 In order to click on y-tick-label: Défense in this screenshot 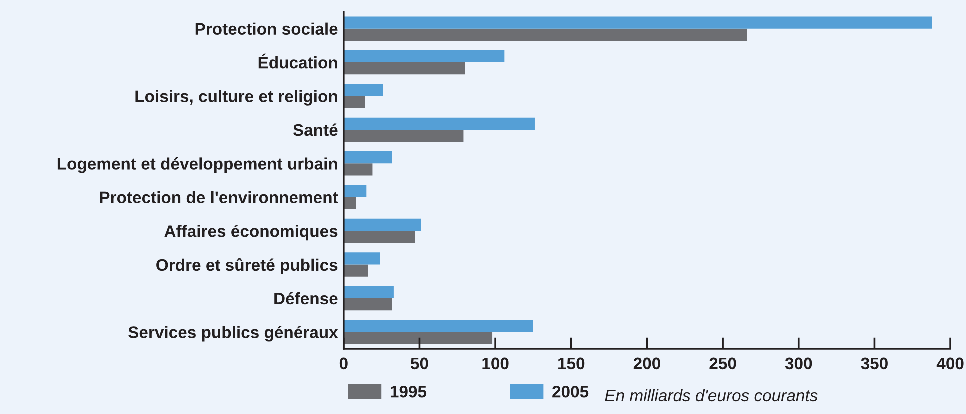, I will do `click(306, 298)`.